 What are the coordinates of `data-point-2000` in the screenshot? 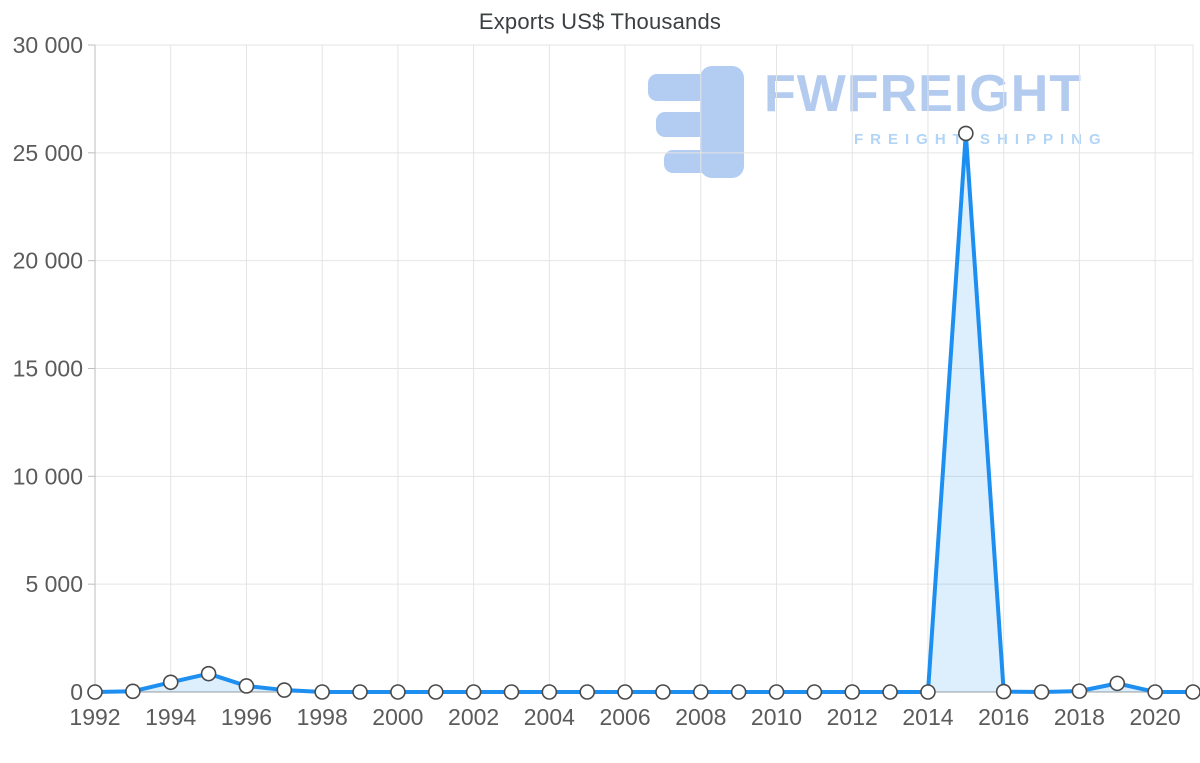 It's located at (398, 692).